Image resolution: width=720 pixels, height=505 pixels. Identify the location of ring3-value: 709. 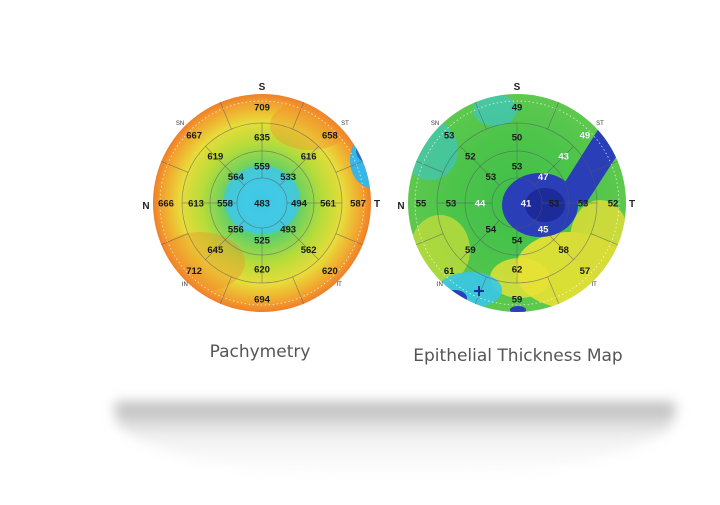
(262, 107).